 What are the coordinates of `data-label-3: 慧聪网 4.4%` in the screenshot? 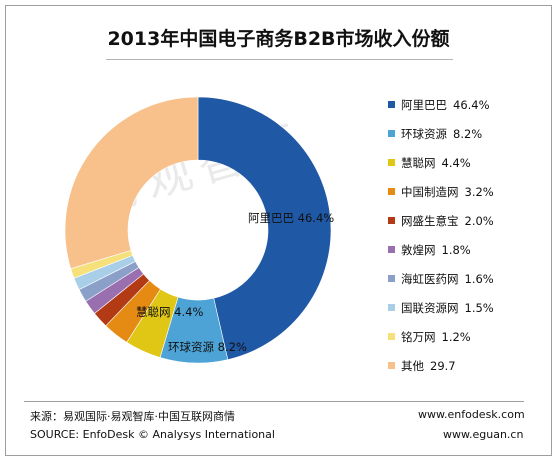 It's located at (169, 312).